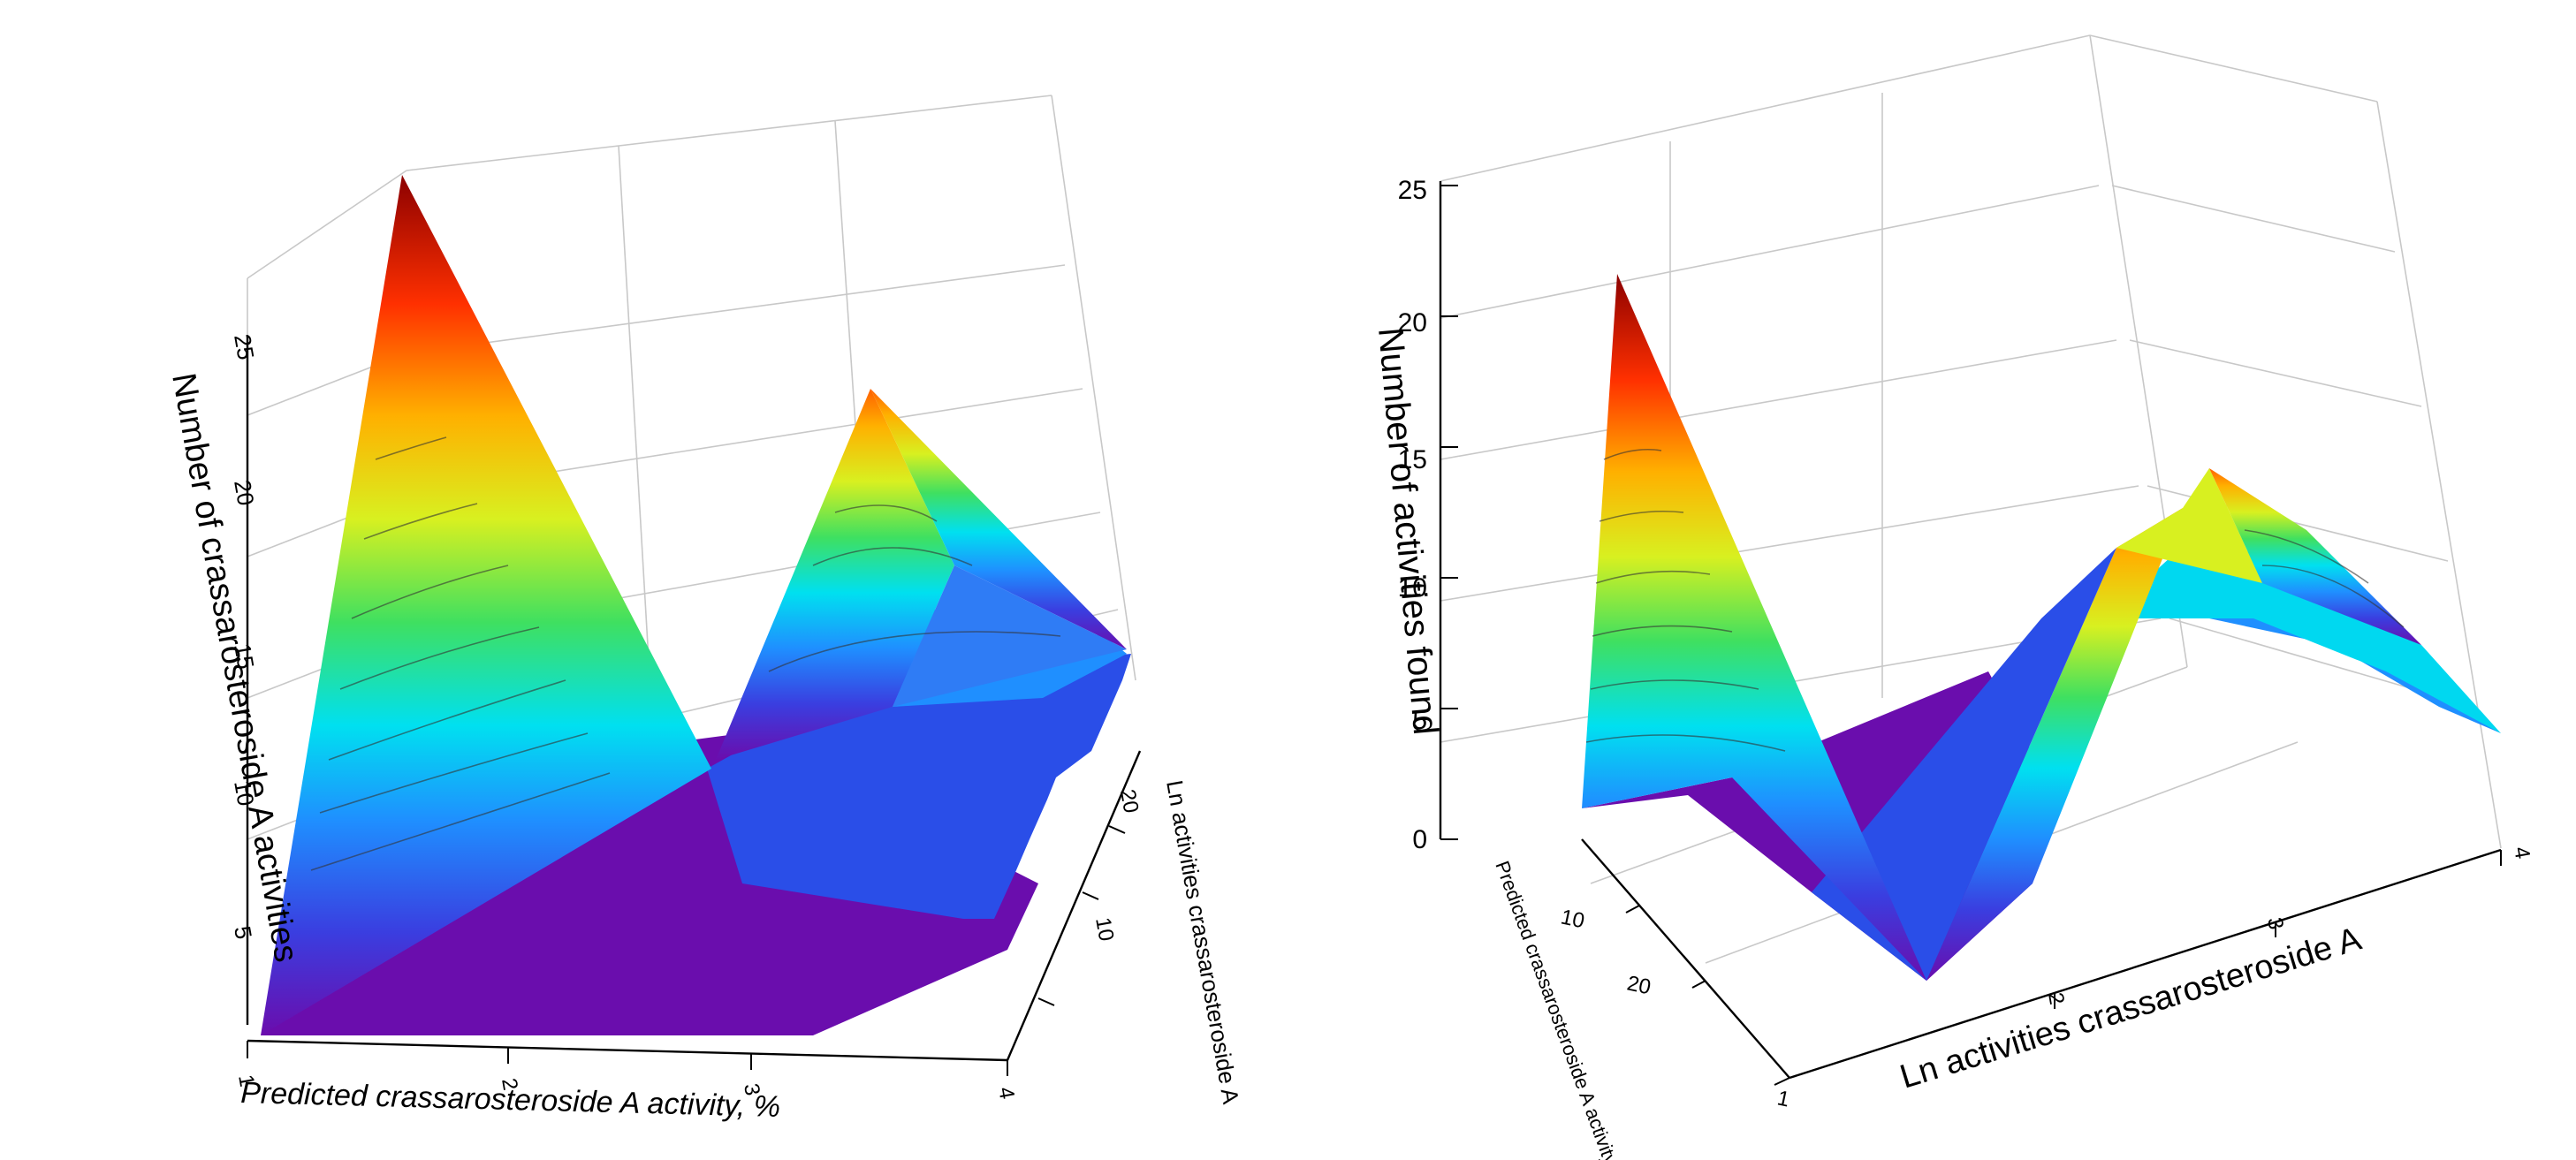 This screenshot has width=2576, height=1160. Describe the element at coordinates (245, 347) in the screenshot. I see `chart-left-z-tick: 25` at that location.